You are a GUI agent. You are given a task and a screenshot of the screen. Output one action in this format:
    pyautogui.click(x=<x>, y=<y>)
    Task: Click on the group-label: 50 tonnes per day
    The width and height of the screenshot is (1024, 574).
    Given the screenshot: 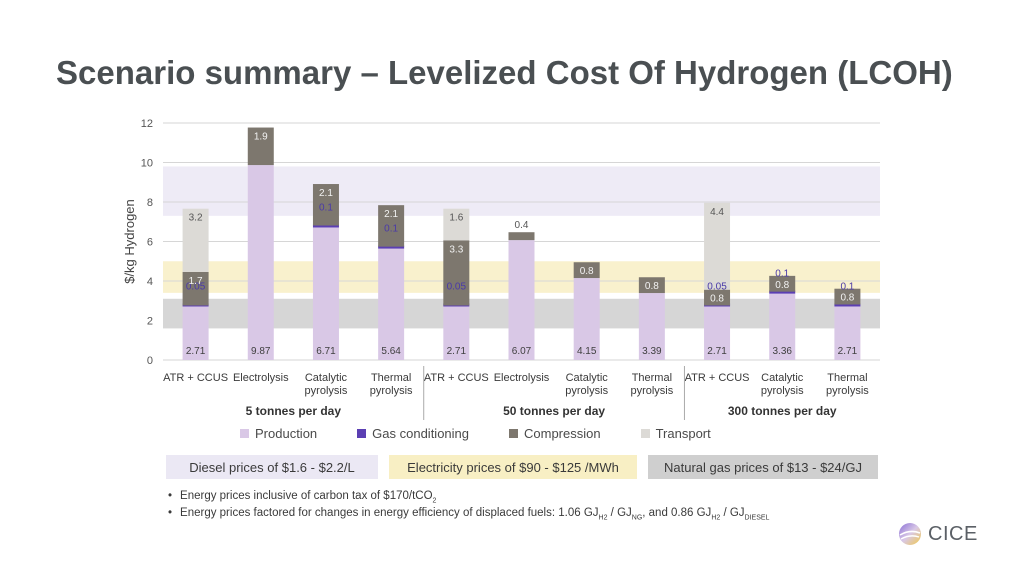 What is the action you would take?
    pyautogui.click(x=554, y=411)
    